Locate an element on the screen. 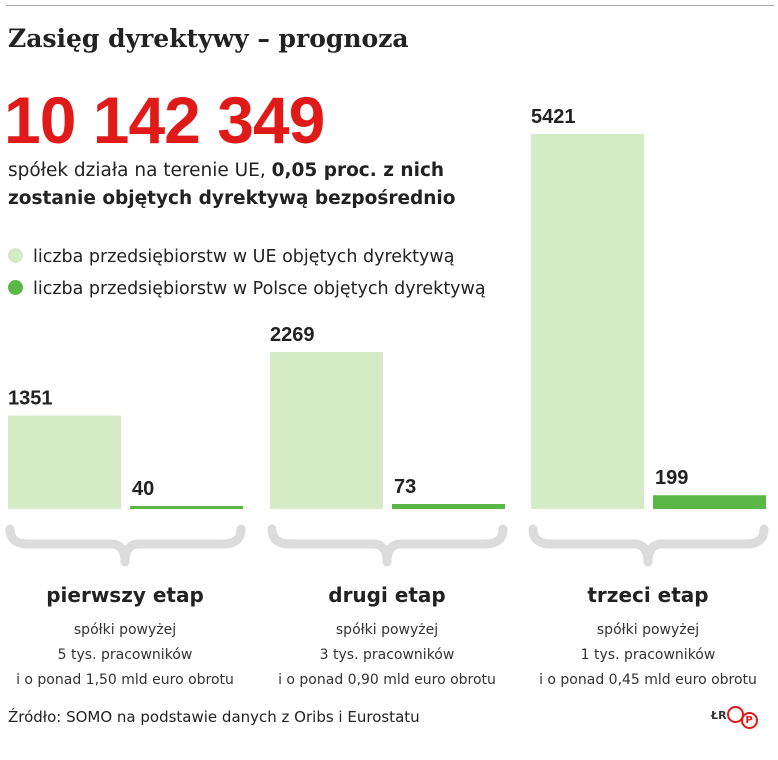 The image size is (778, 760). value-label-eu-2: 2269 is located at coordinates (292, 335).